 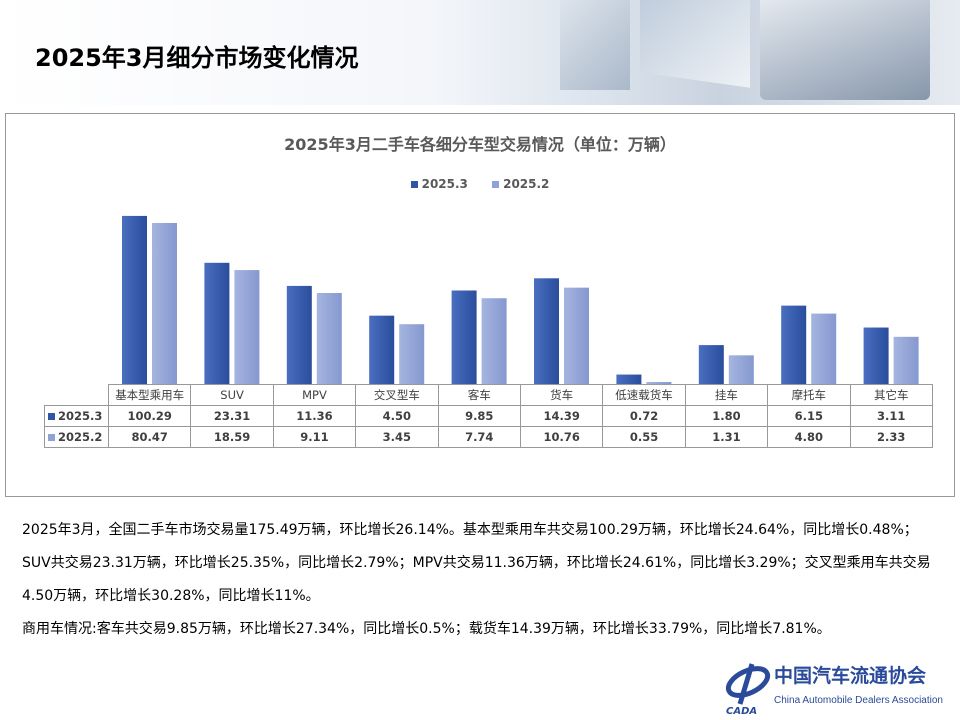 I want to click on data-label: 0.72, so click(x=644, y=416).